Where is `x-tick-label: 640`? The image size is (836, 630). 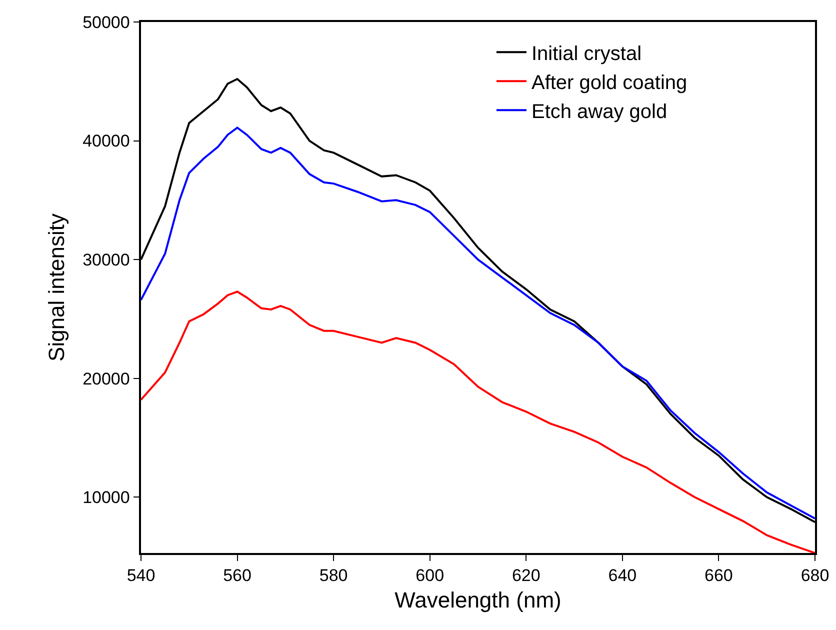
x-tick-label: 640 is located at coordinates (622, 576).